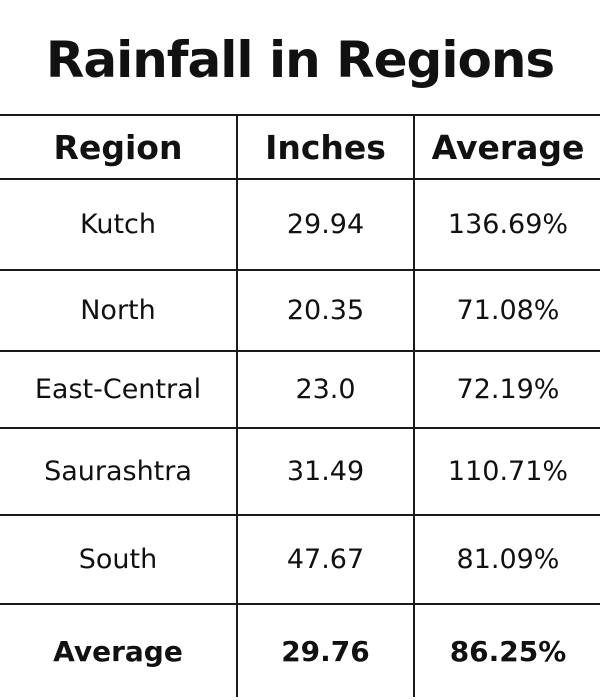 Image resolution: width=600 pixels, height=700 pixels. I want to click on table-row: South 47.67 81.09%, so click(300, 559).